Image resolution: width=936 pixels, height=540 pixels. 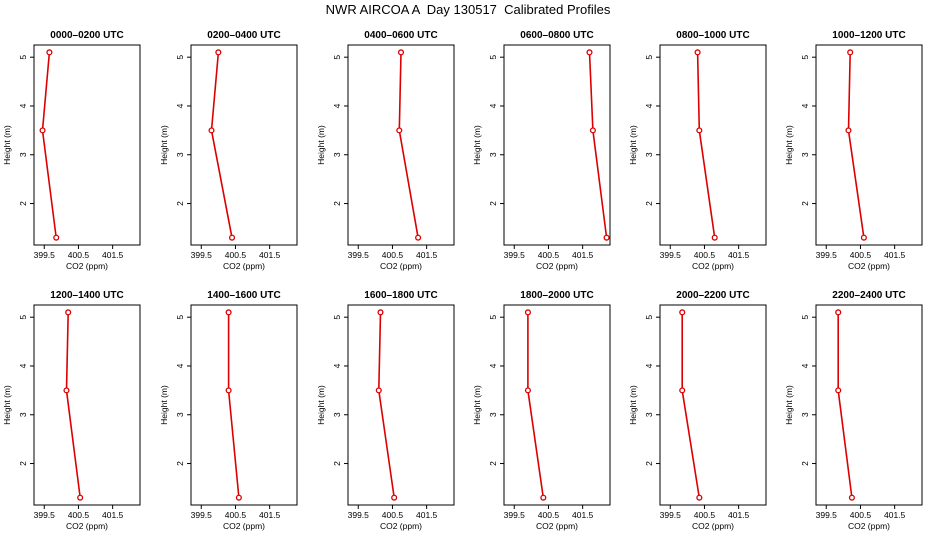 I want to click on panel-title: 0800–1000 UTC, so click(x=712, y=35).